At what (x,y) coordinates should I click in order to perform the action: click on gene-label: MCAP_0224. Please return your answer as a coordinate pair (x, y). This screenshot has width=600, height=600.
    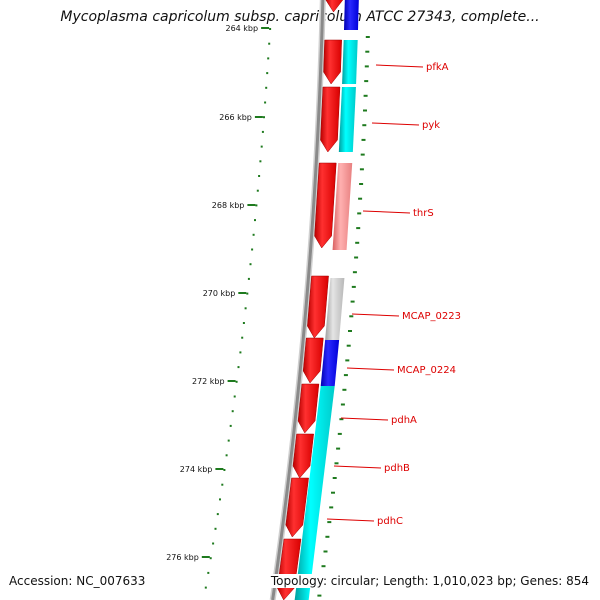
    Looking at the image, I should click on (426, 370).